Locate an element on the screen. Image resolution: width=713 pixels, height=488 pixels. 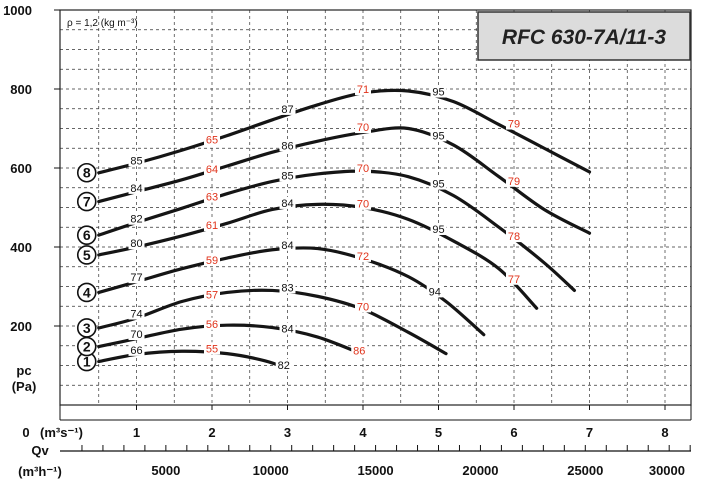
curve-number-label: 4 is located at coordinates (87, 292).